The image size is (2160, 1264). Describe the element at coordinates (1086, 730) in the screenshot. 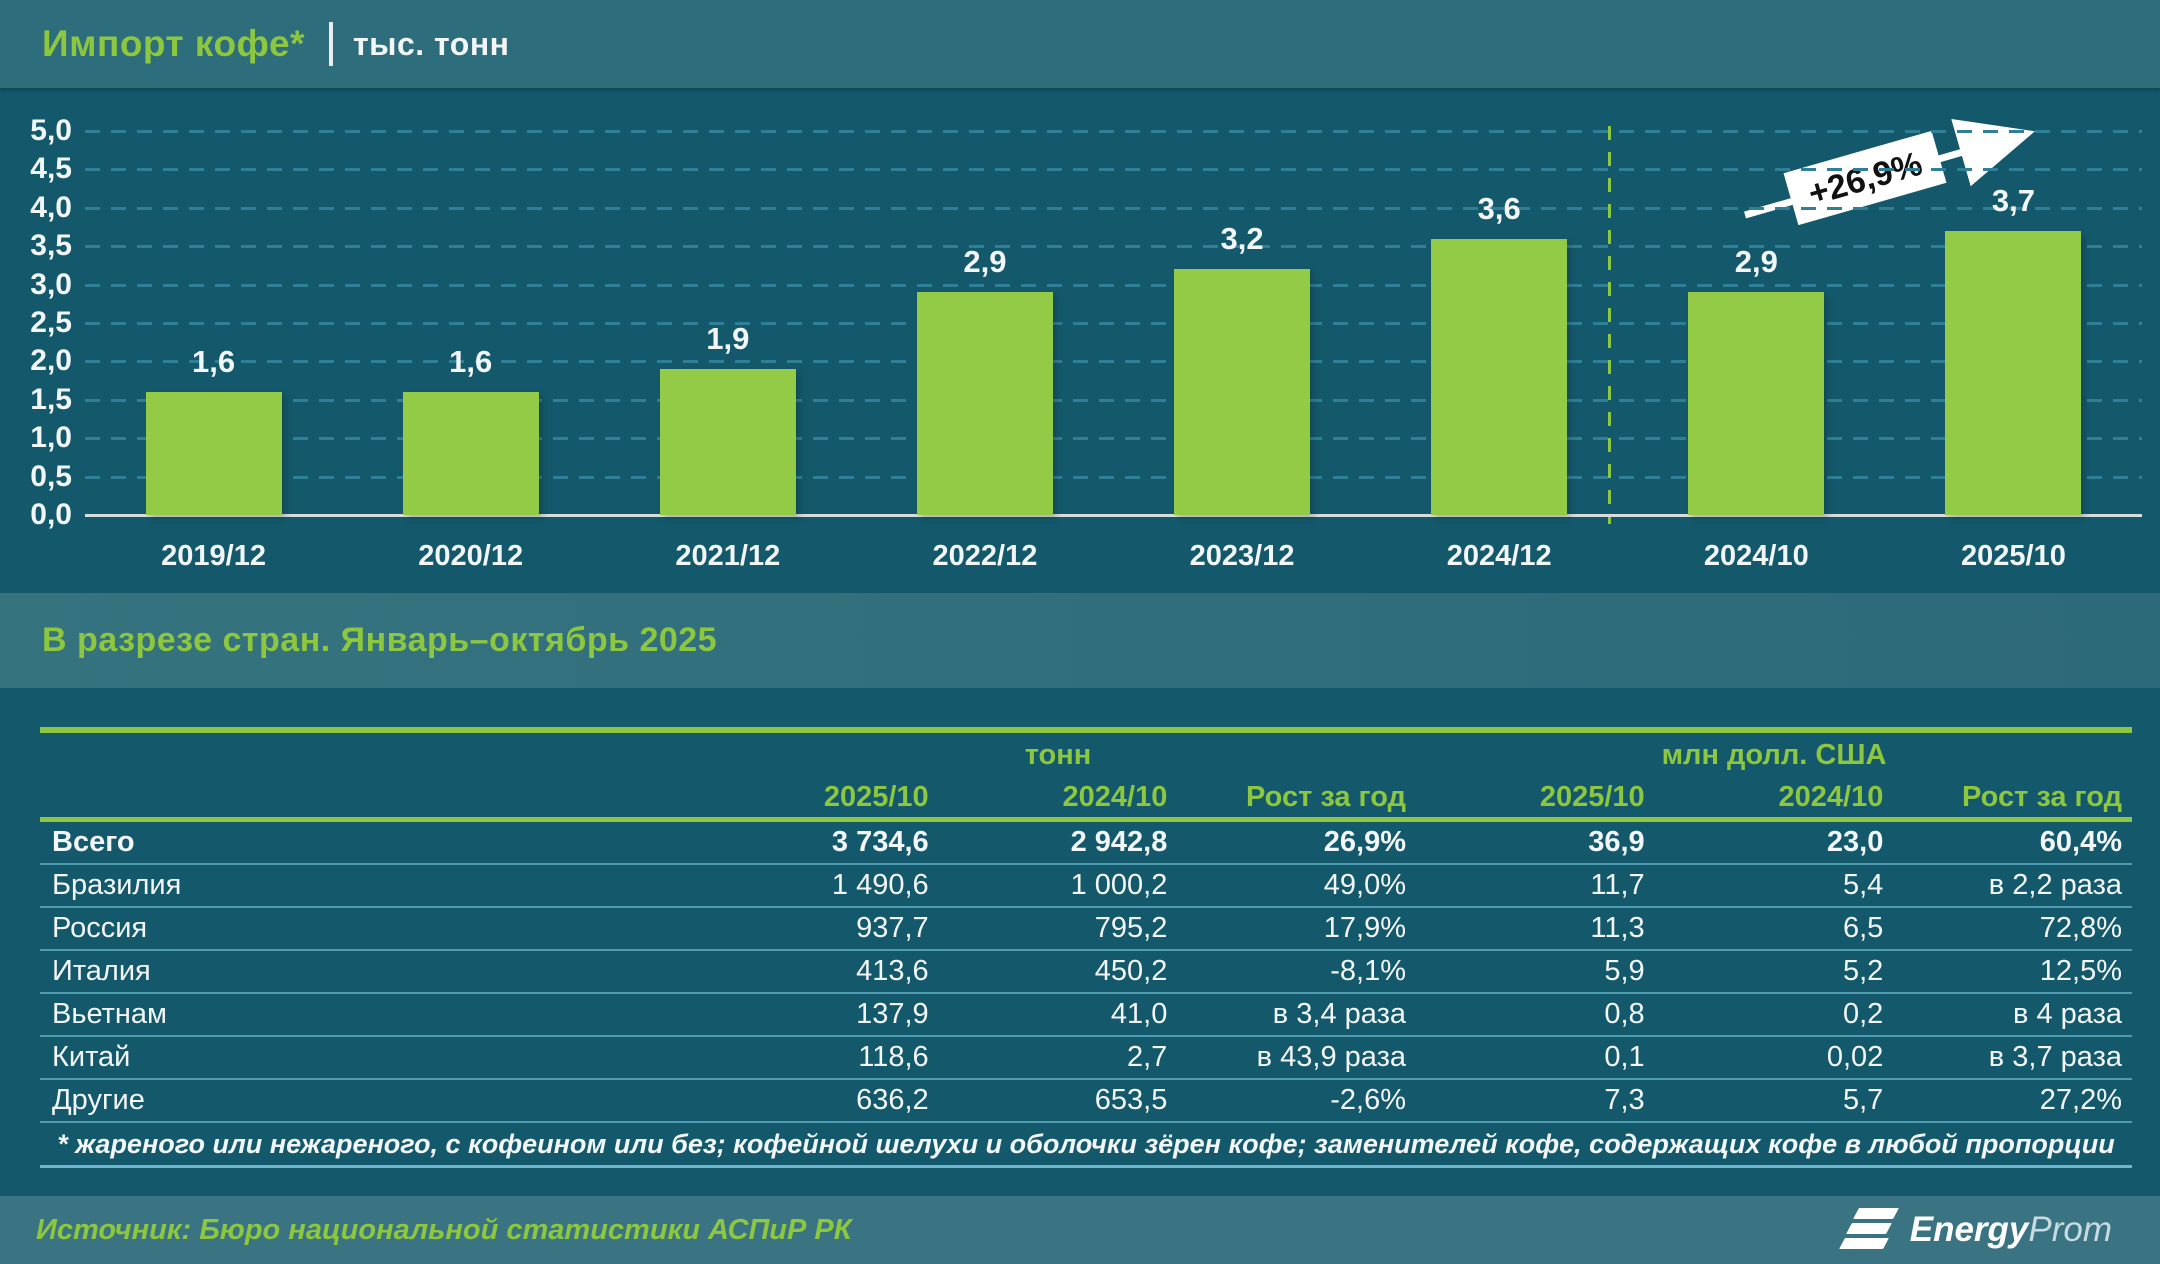

I see `table-top-rule` at that location.